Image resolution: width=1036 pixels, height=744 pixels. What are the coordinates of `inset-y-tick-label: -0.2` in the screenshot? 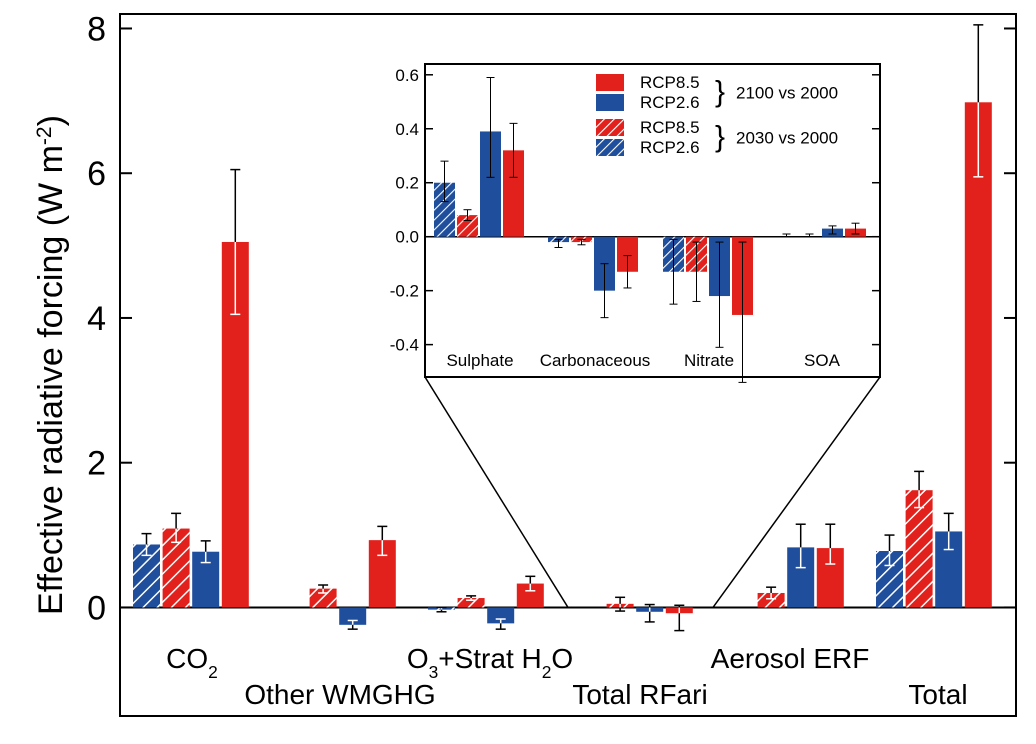 It's located at (404, 291).